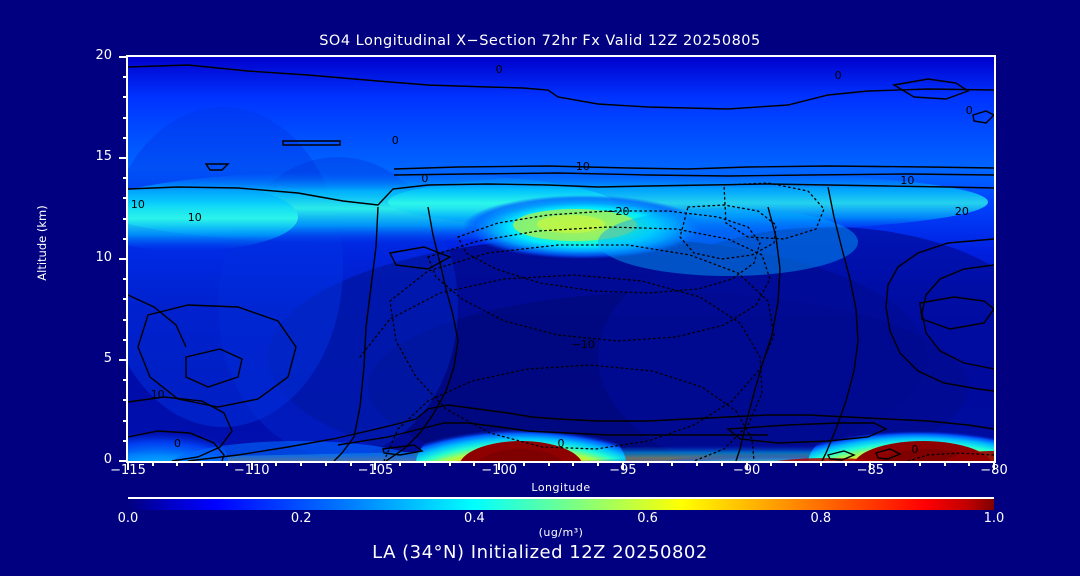  What do you see at coordinates (821, 518) in the screenshot?
I see `colorbar-tick-label: 0.8` at bounding box center [821, 518].